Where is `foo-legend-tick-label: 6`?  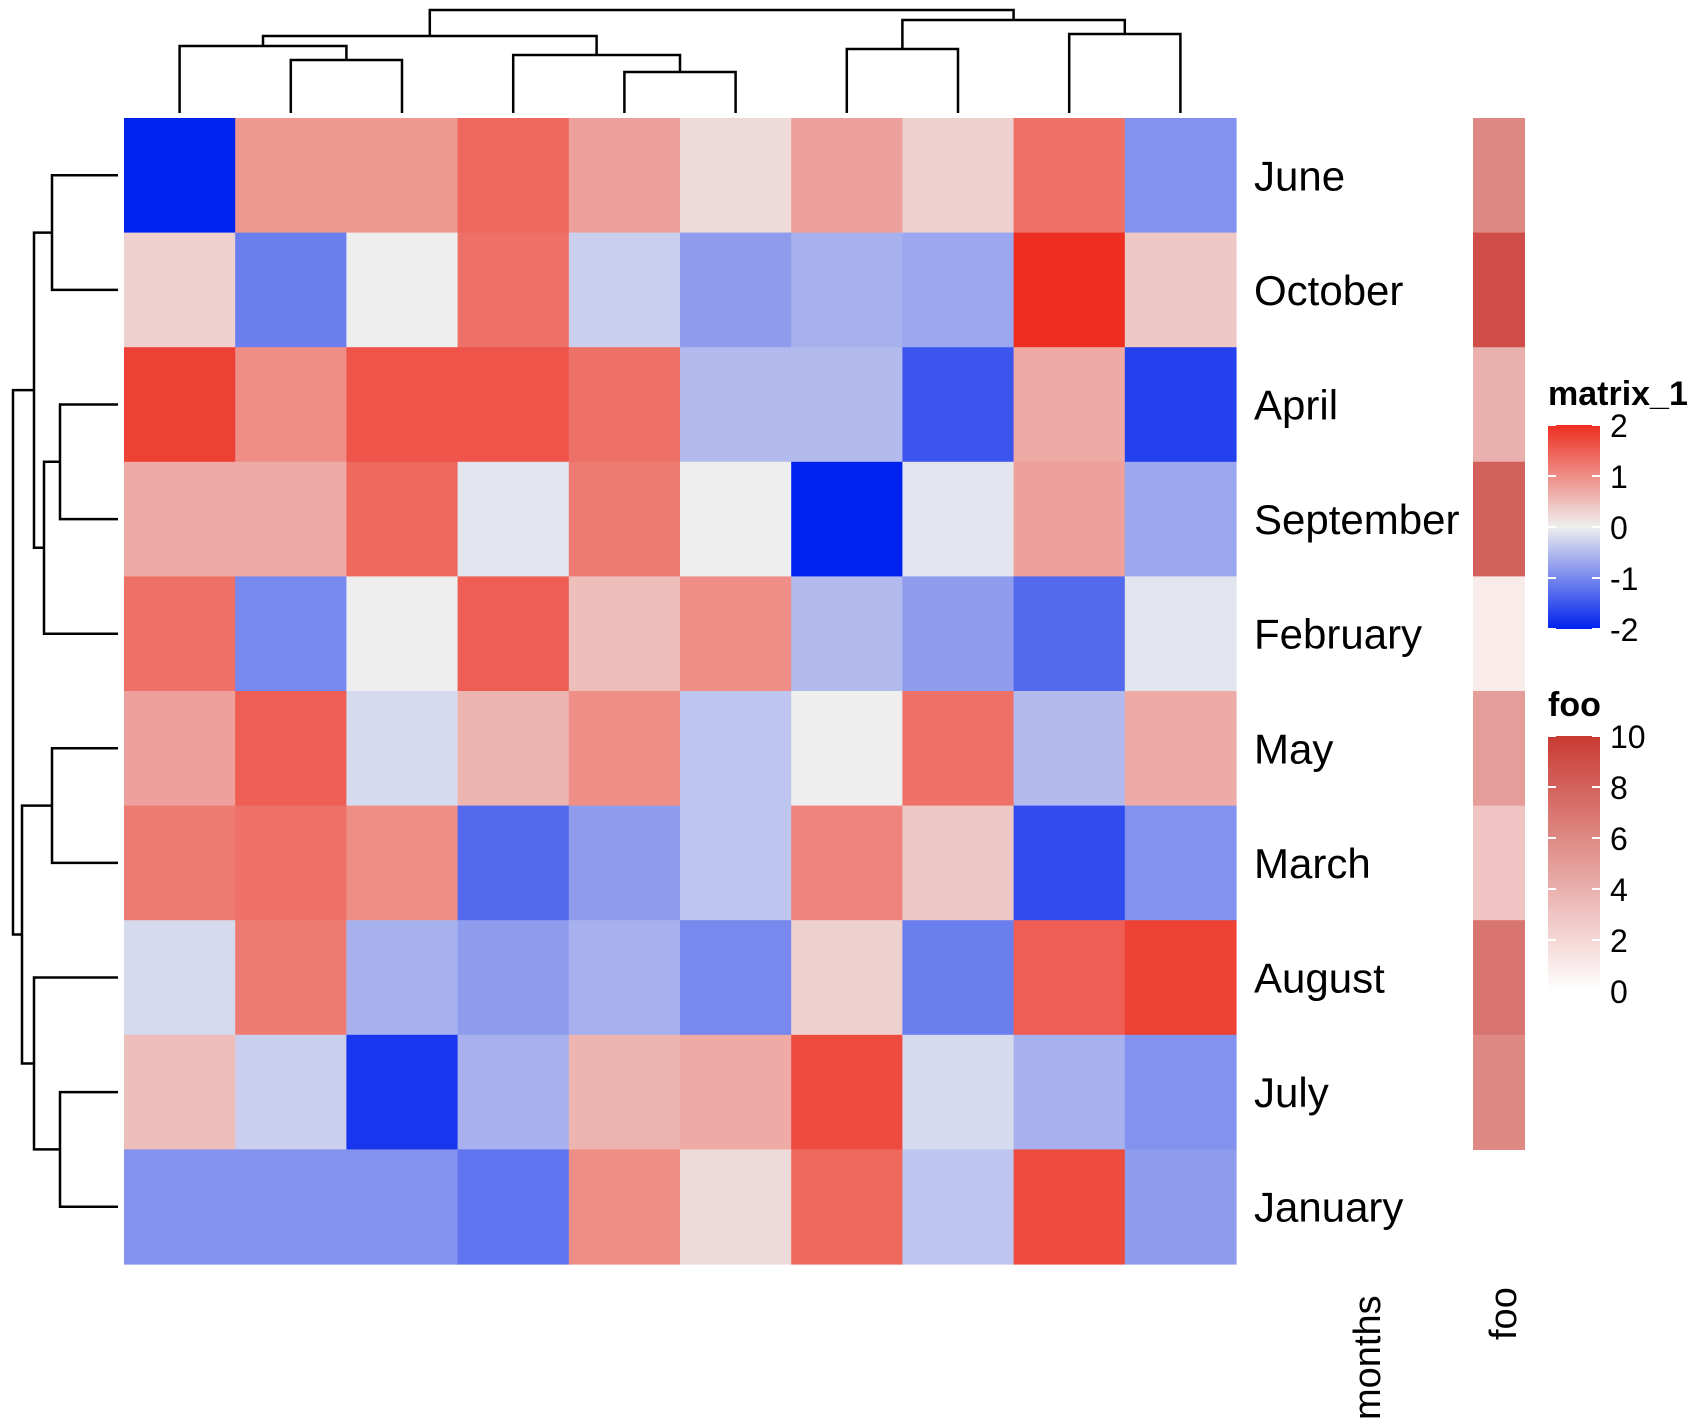
foo-legend-tick-label: 6 is located at coordinates (1619, 839).